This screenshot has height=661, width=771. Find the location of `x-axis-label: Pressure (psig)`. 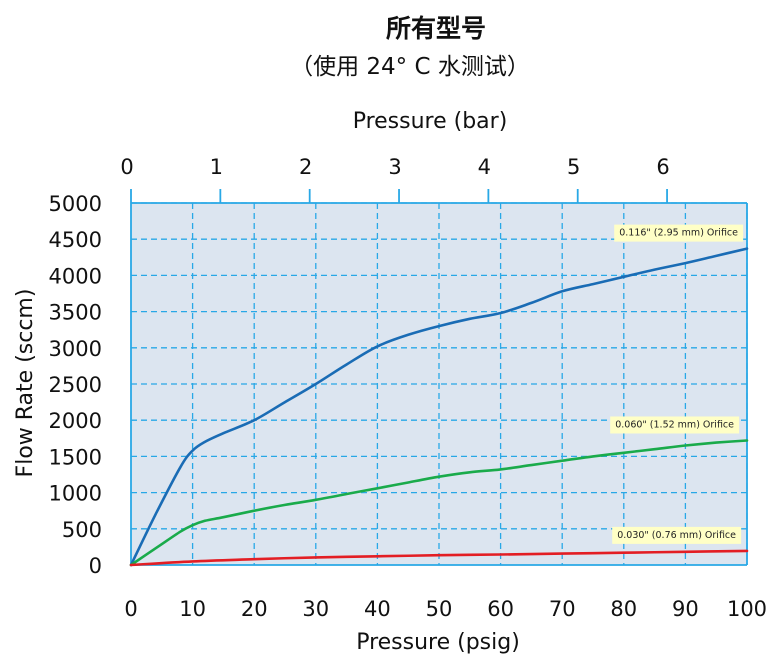

x-axis-label: Pressure (psig) is located at coordinates (438, 642).